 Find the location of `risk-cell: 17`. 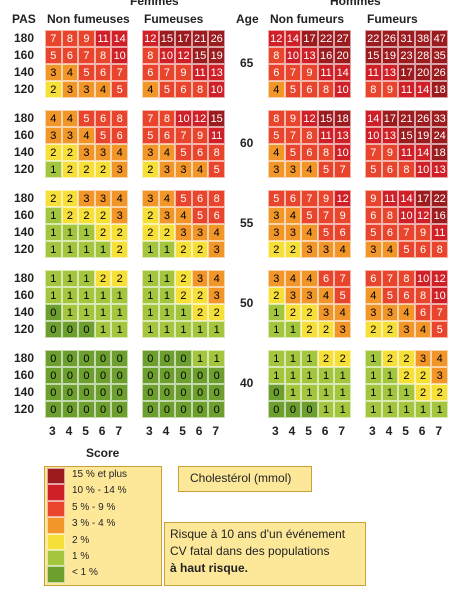

risk-cell: 17 is located at coordinates (423, 198).